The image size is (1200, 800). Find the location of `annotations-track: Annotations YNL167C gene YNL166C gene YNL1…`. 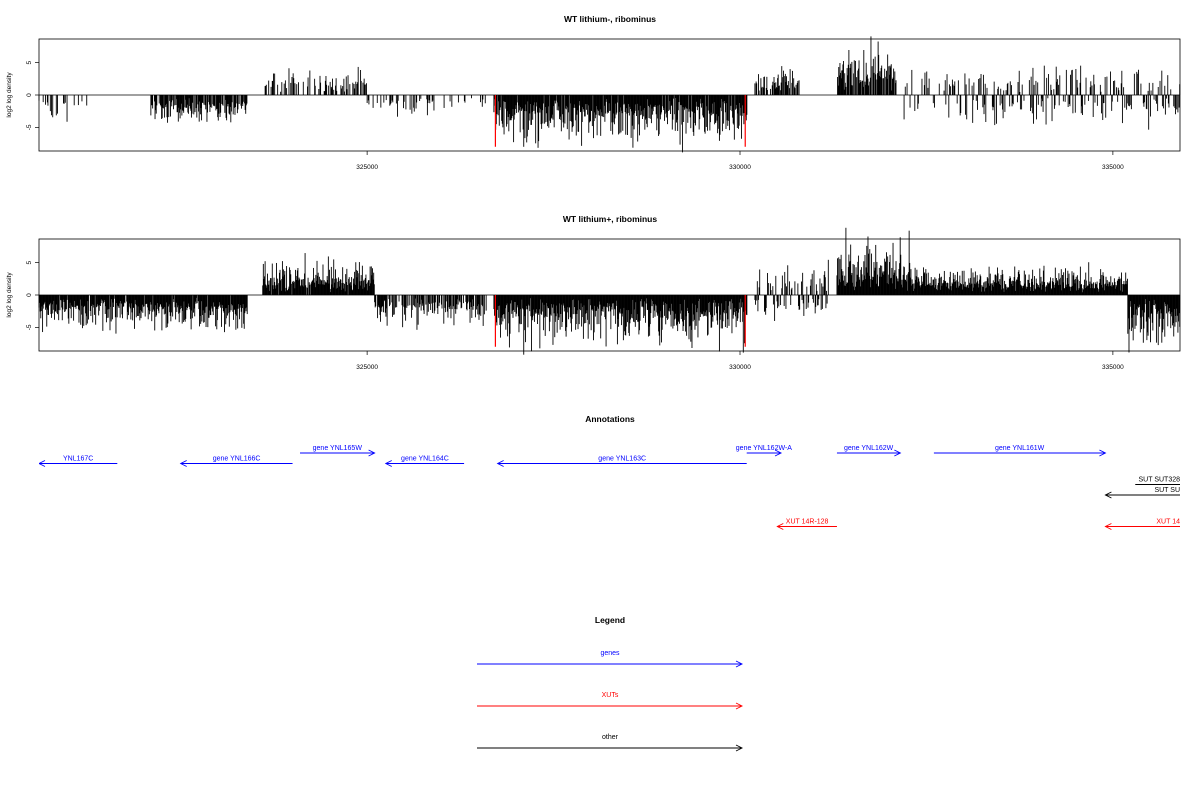

annotations-track: Annotations YNL167C gene YNL166C gene YNL1… is located at coordinates (619, 472).